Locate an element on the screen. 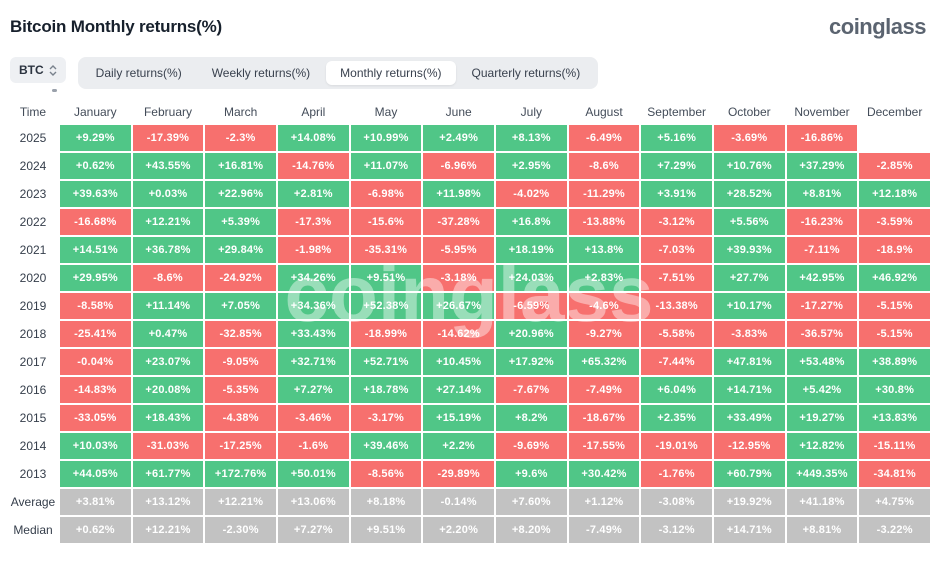  return-cell: +53.48% is located at coordinates (822, 362).